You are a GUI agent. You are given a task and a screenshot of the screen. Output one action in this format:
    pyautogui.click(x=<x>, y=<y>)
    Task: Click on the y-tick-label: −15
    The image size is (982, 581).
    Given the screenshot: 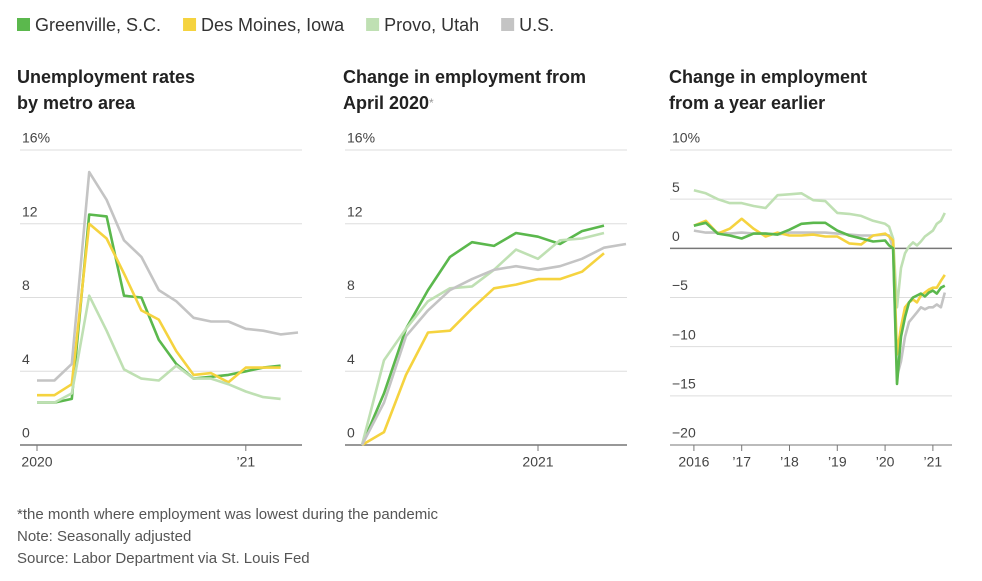 What is the action you would take?
    pyautogui.click(x=684, y=384)
    